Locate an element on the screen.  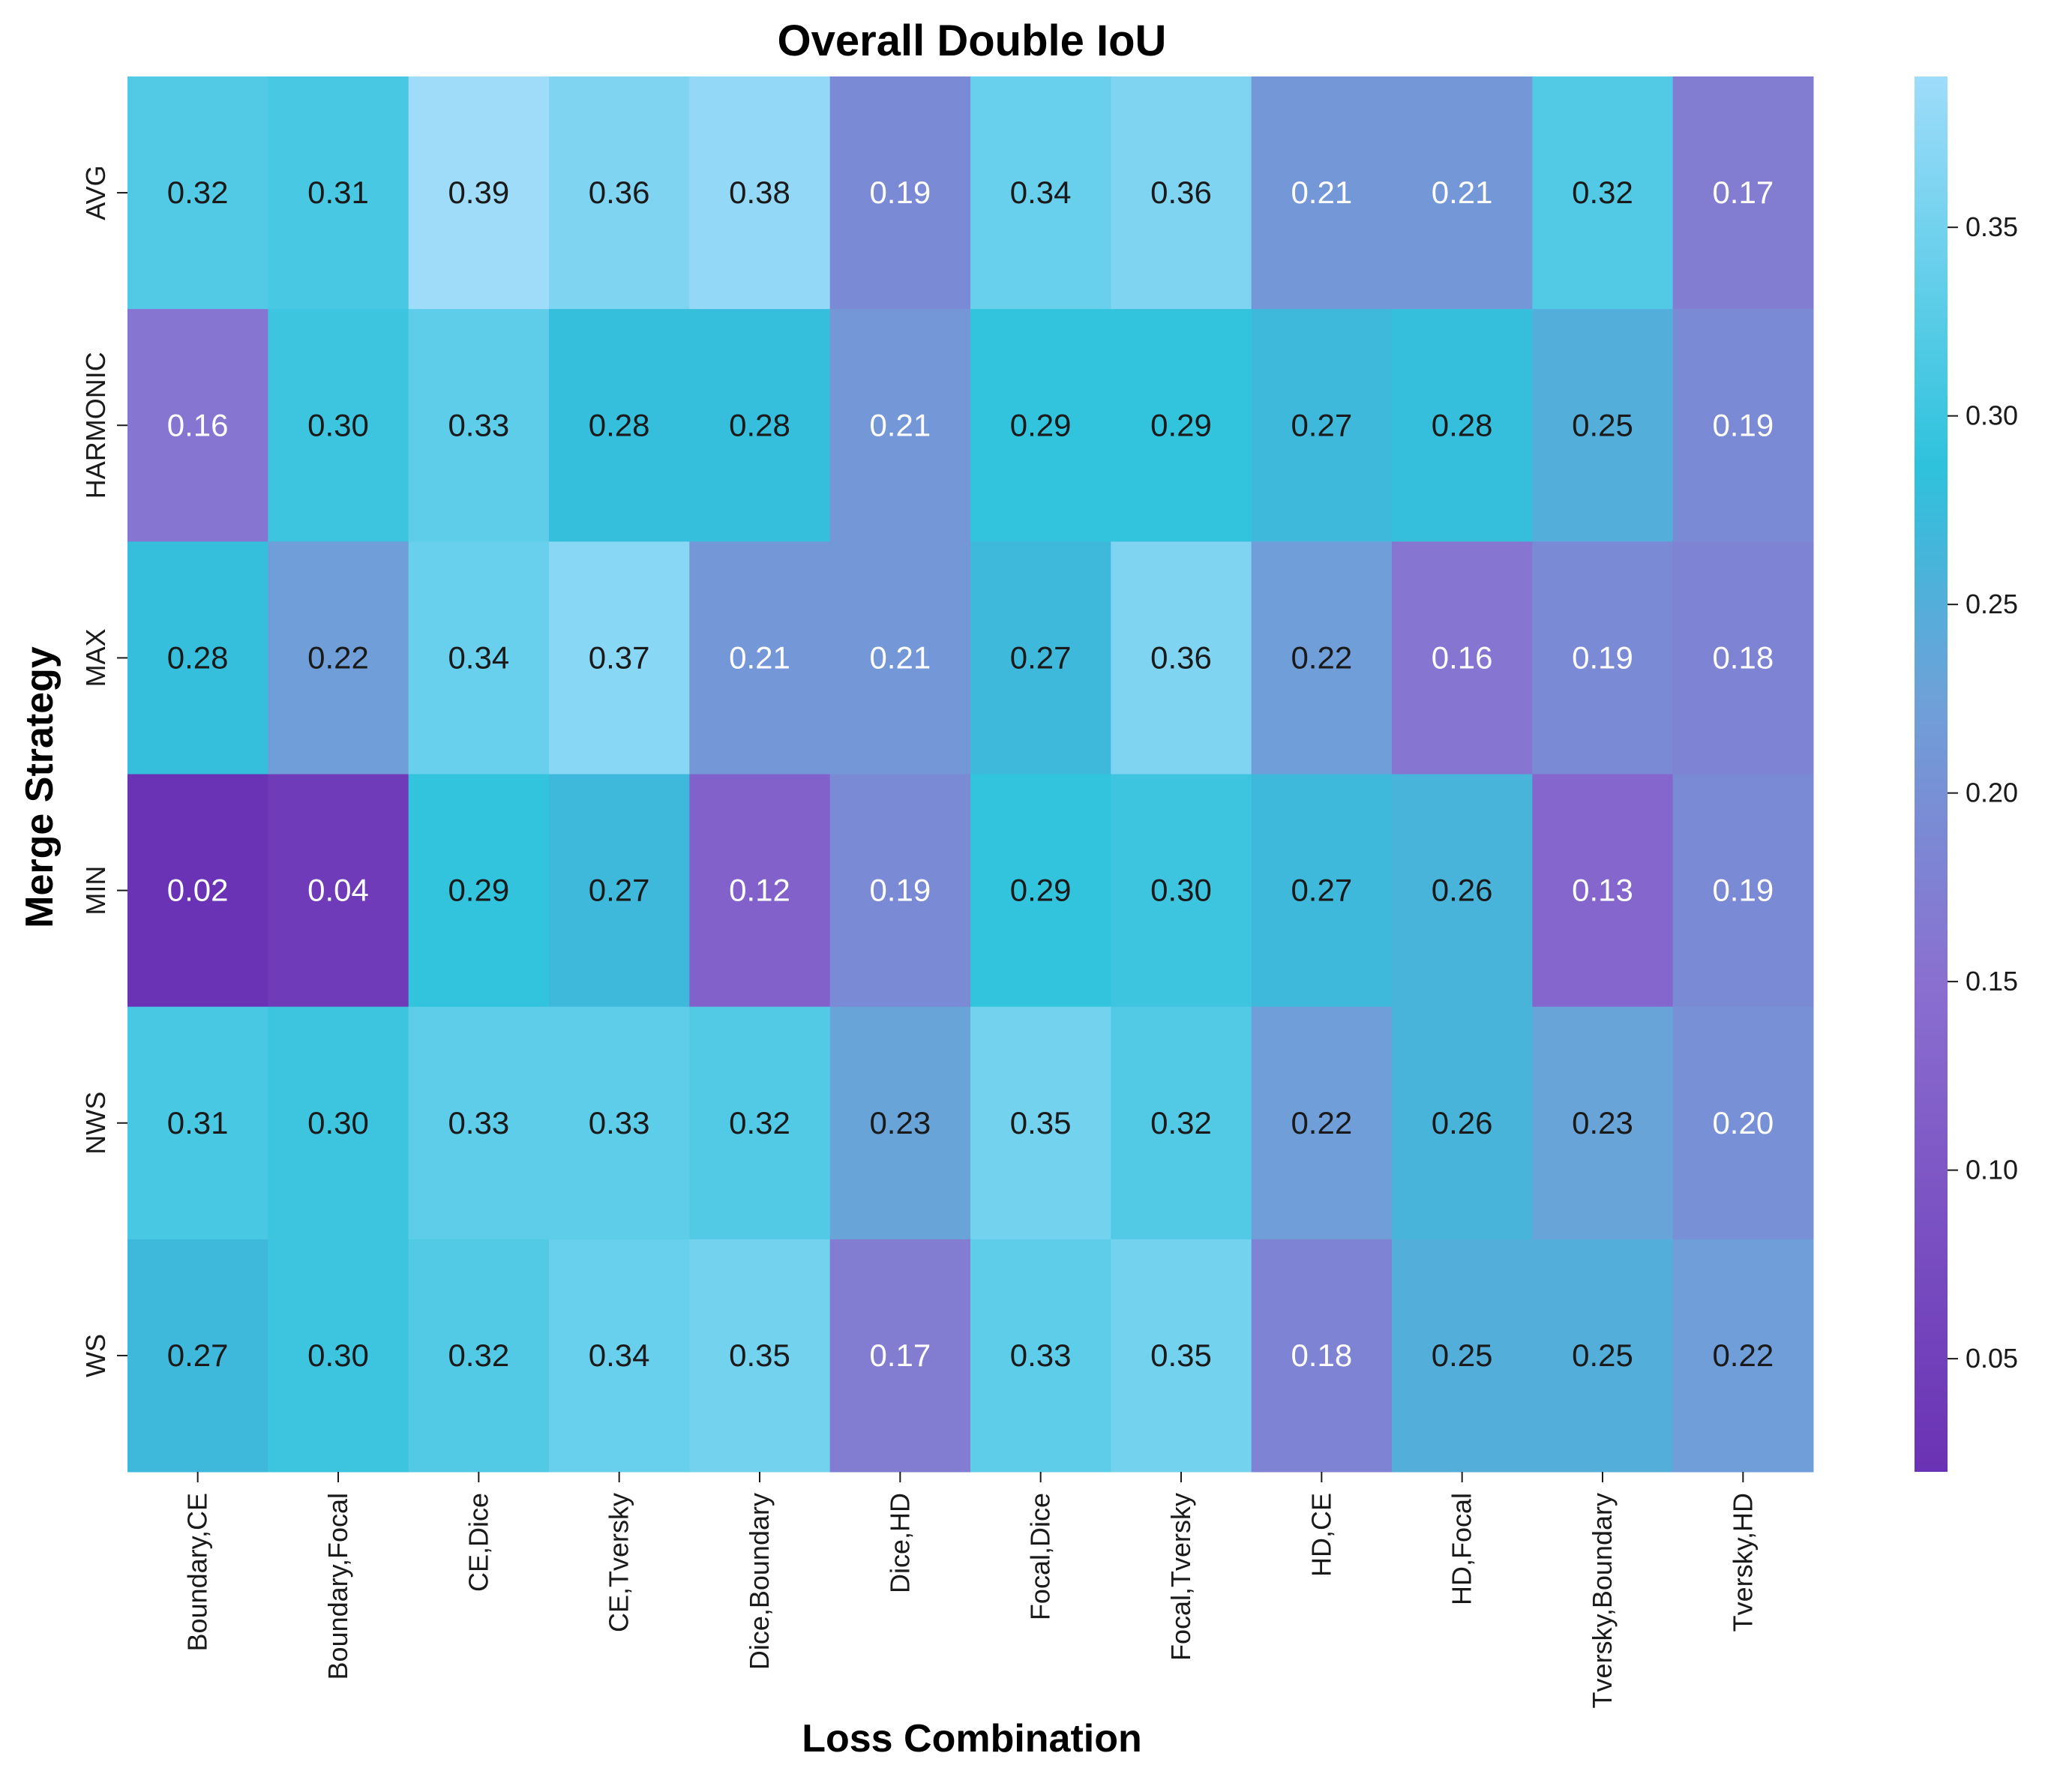
colorbar-tick-label: 0.20 is located at coordinates (1992, 793).